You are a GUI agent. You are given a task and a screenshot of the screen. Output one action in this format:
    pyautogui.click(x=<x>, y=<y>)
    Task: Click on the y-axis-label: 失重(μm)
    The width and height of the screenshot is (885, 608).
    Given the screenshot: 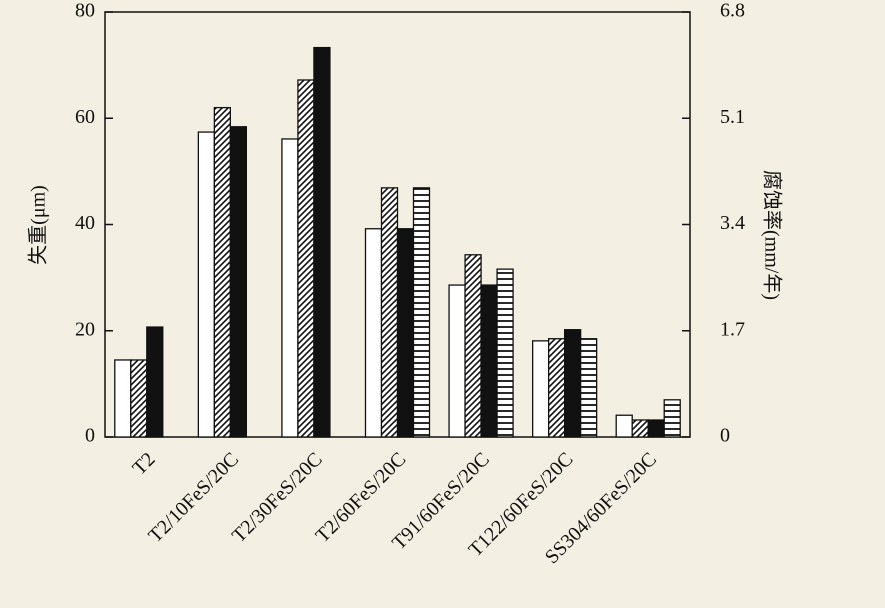 What is the action you would take?
    pyautogui.click(x=38, y=225)
    